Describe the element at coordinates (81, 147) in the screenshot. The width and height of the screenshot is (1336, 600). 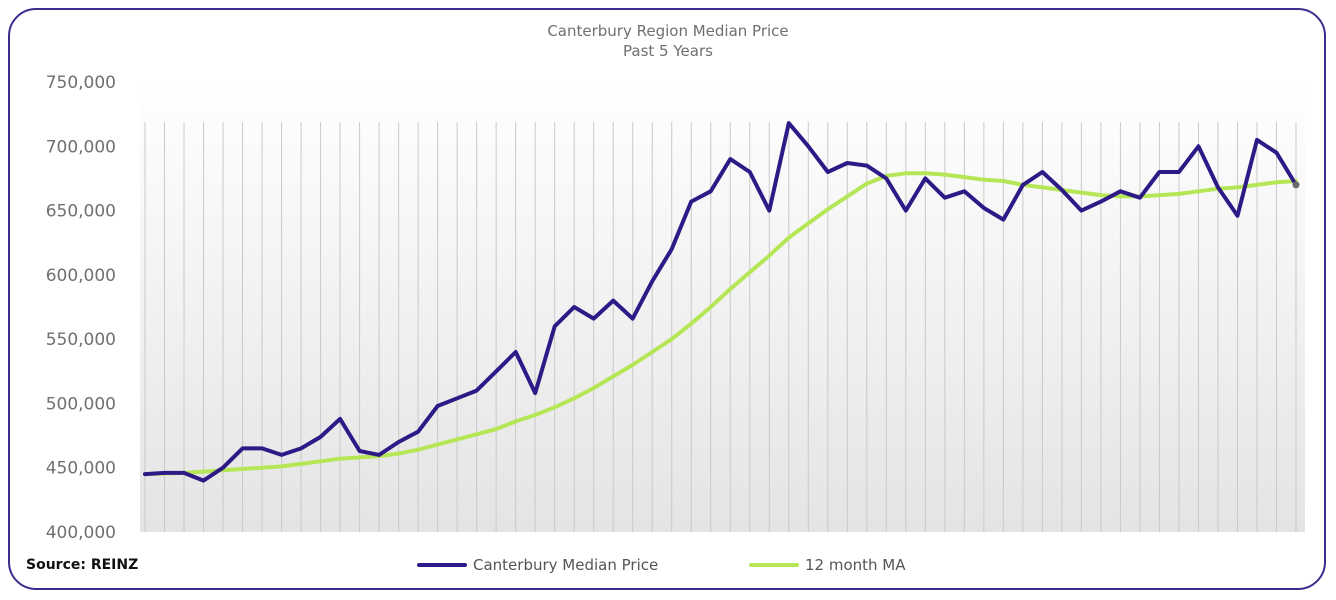
I see `y-tick-label: 700,000` at that location.